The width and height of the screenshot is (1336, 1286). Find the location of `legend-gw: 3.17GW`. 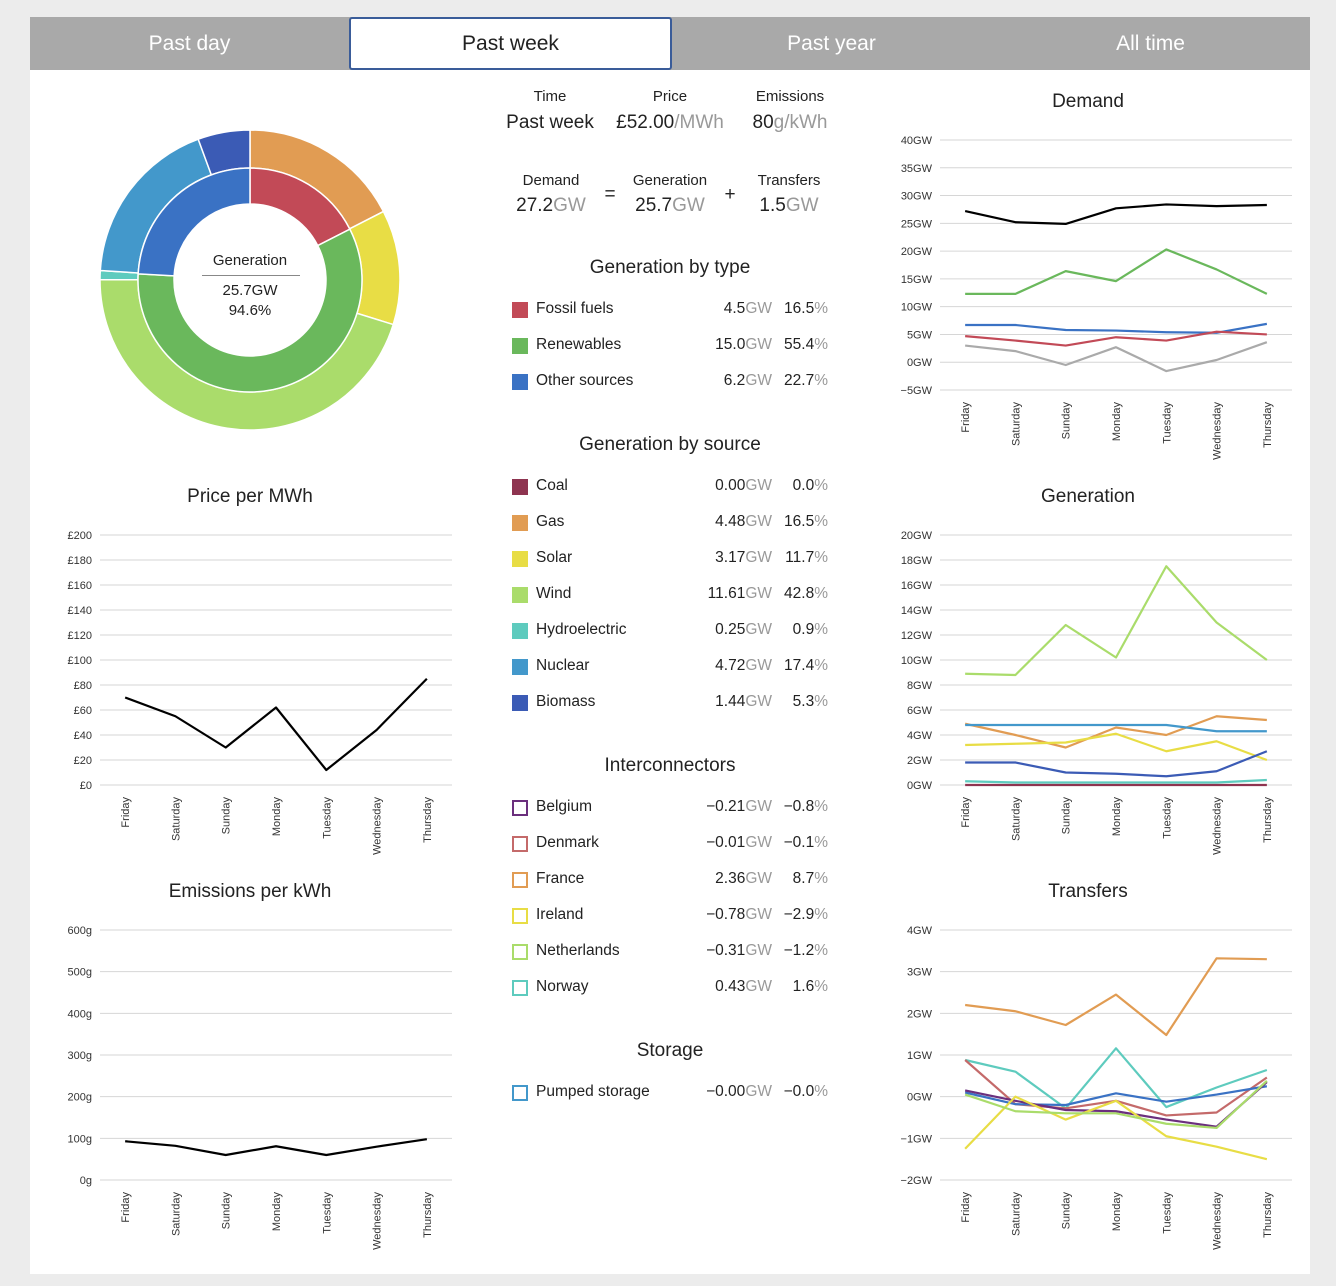

legend-gw: 3.17GW is located at coordinates (743, 557).